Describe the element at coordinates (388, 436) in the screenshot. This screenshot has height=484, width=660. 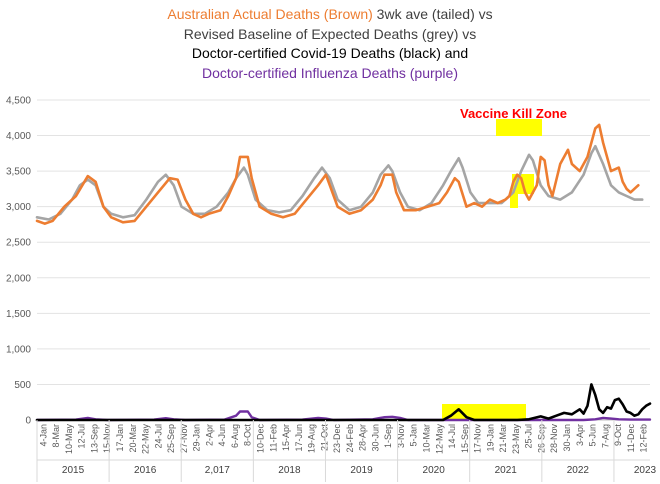
I see `x-tick-label: 1-Sep` at that location.